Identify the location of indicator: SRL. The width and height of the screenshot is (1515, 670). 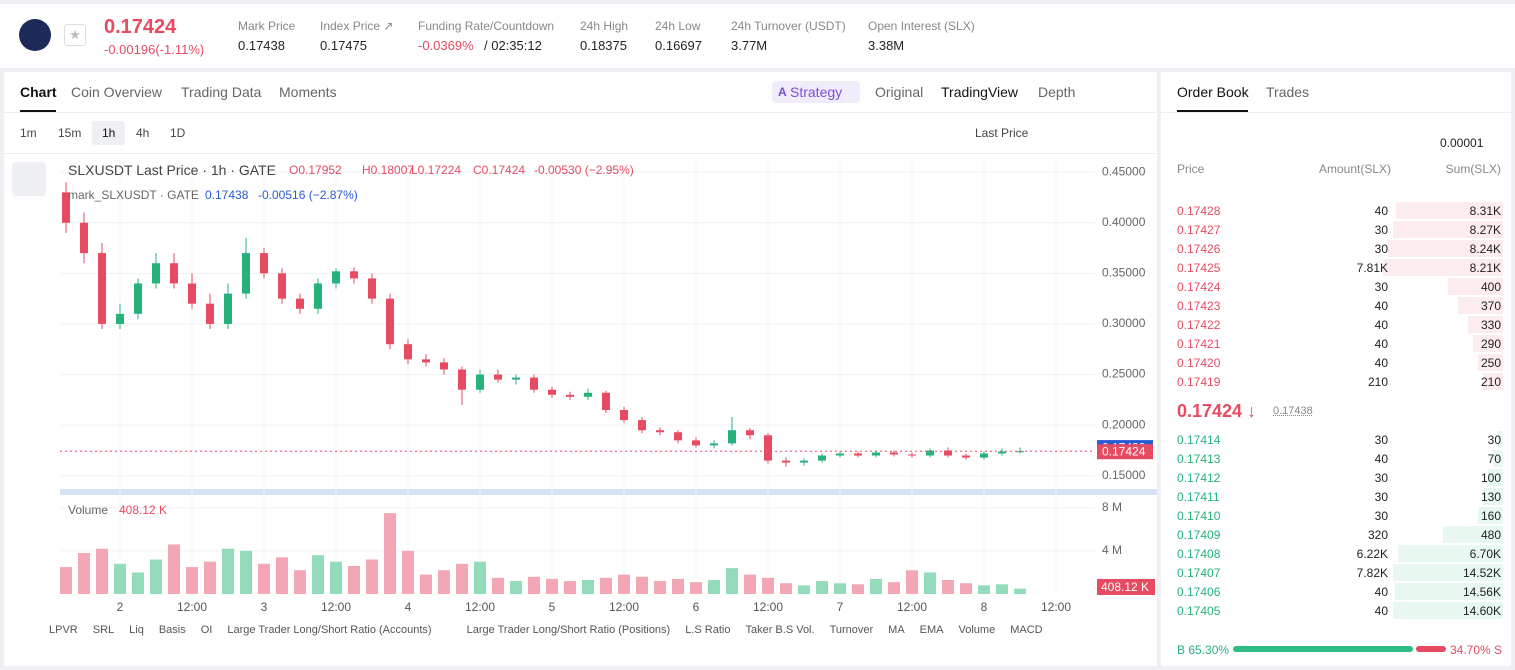
(103, 630).